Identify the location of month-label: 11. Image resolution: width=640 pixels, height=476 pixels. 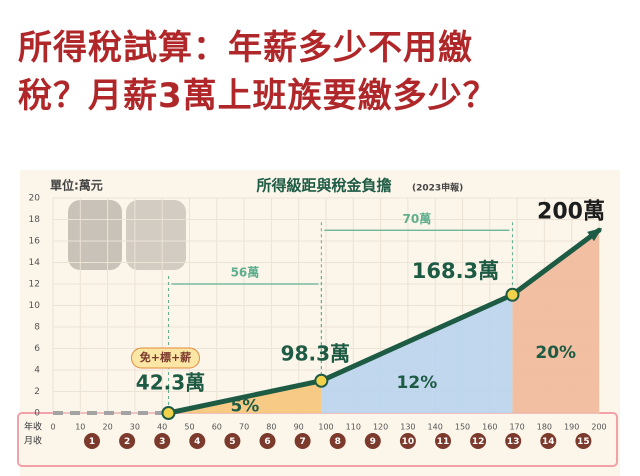
(443, 442).